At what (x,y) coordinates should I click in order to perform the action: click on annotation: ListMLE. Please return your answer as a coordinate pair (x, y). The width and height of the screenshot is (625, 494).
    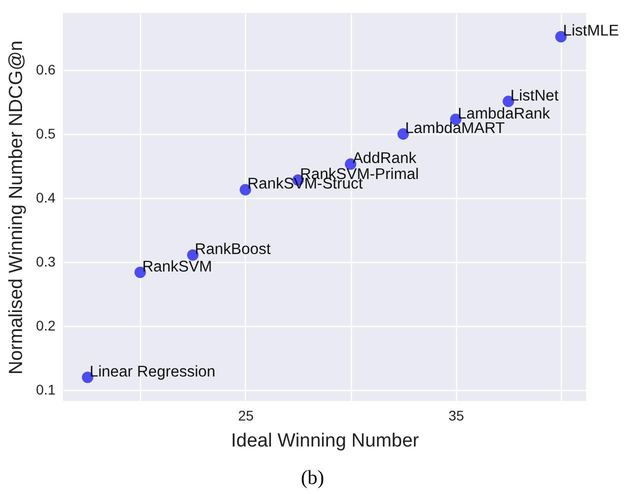
    Looking at the image, I should click on (590, 31).